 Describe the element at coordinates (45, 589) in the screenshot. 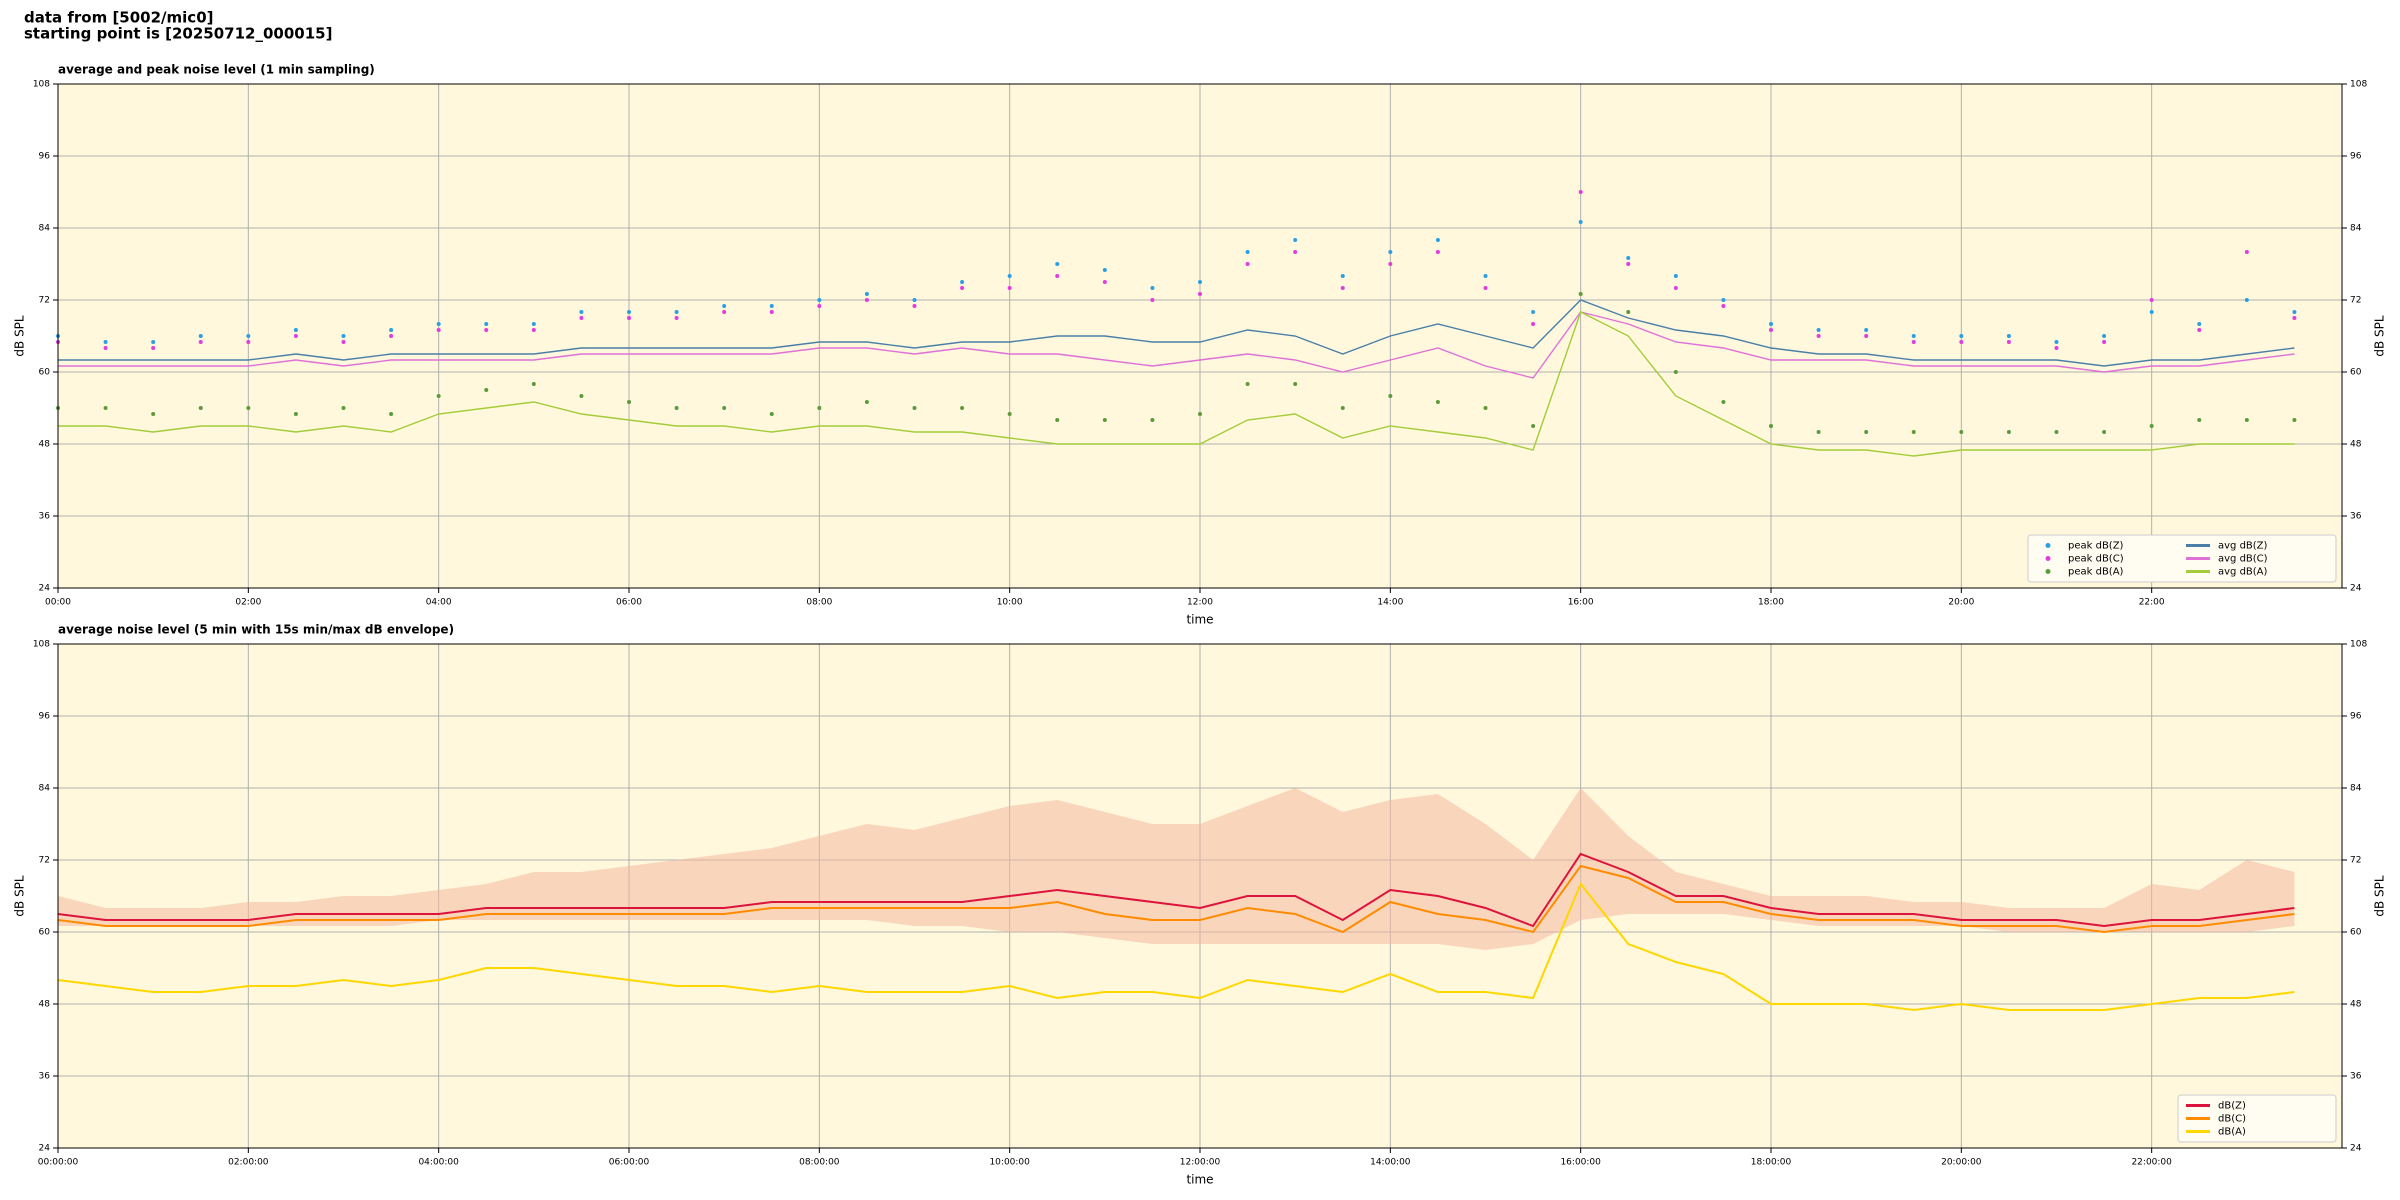

I see `y-tick-label: 24` at that location.